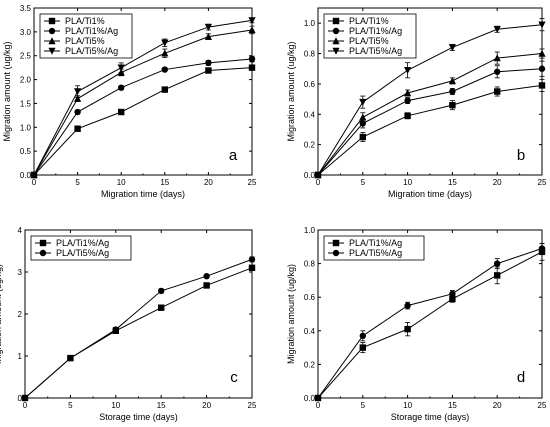  Describe the element at coordinates (25, 405) in the screenshot. I see `x-tick-label: 0` at that location.